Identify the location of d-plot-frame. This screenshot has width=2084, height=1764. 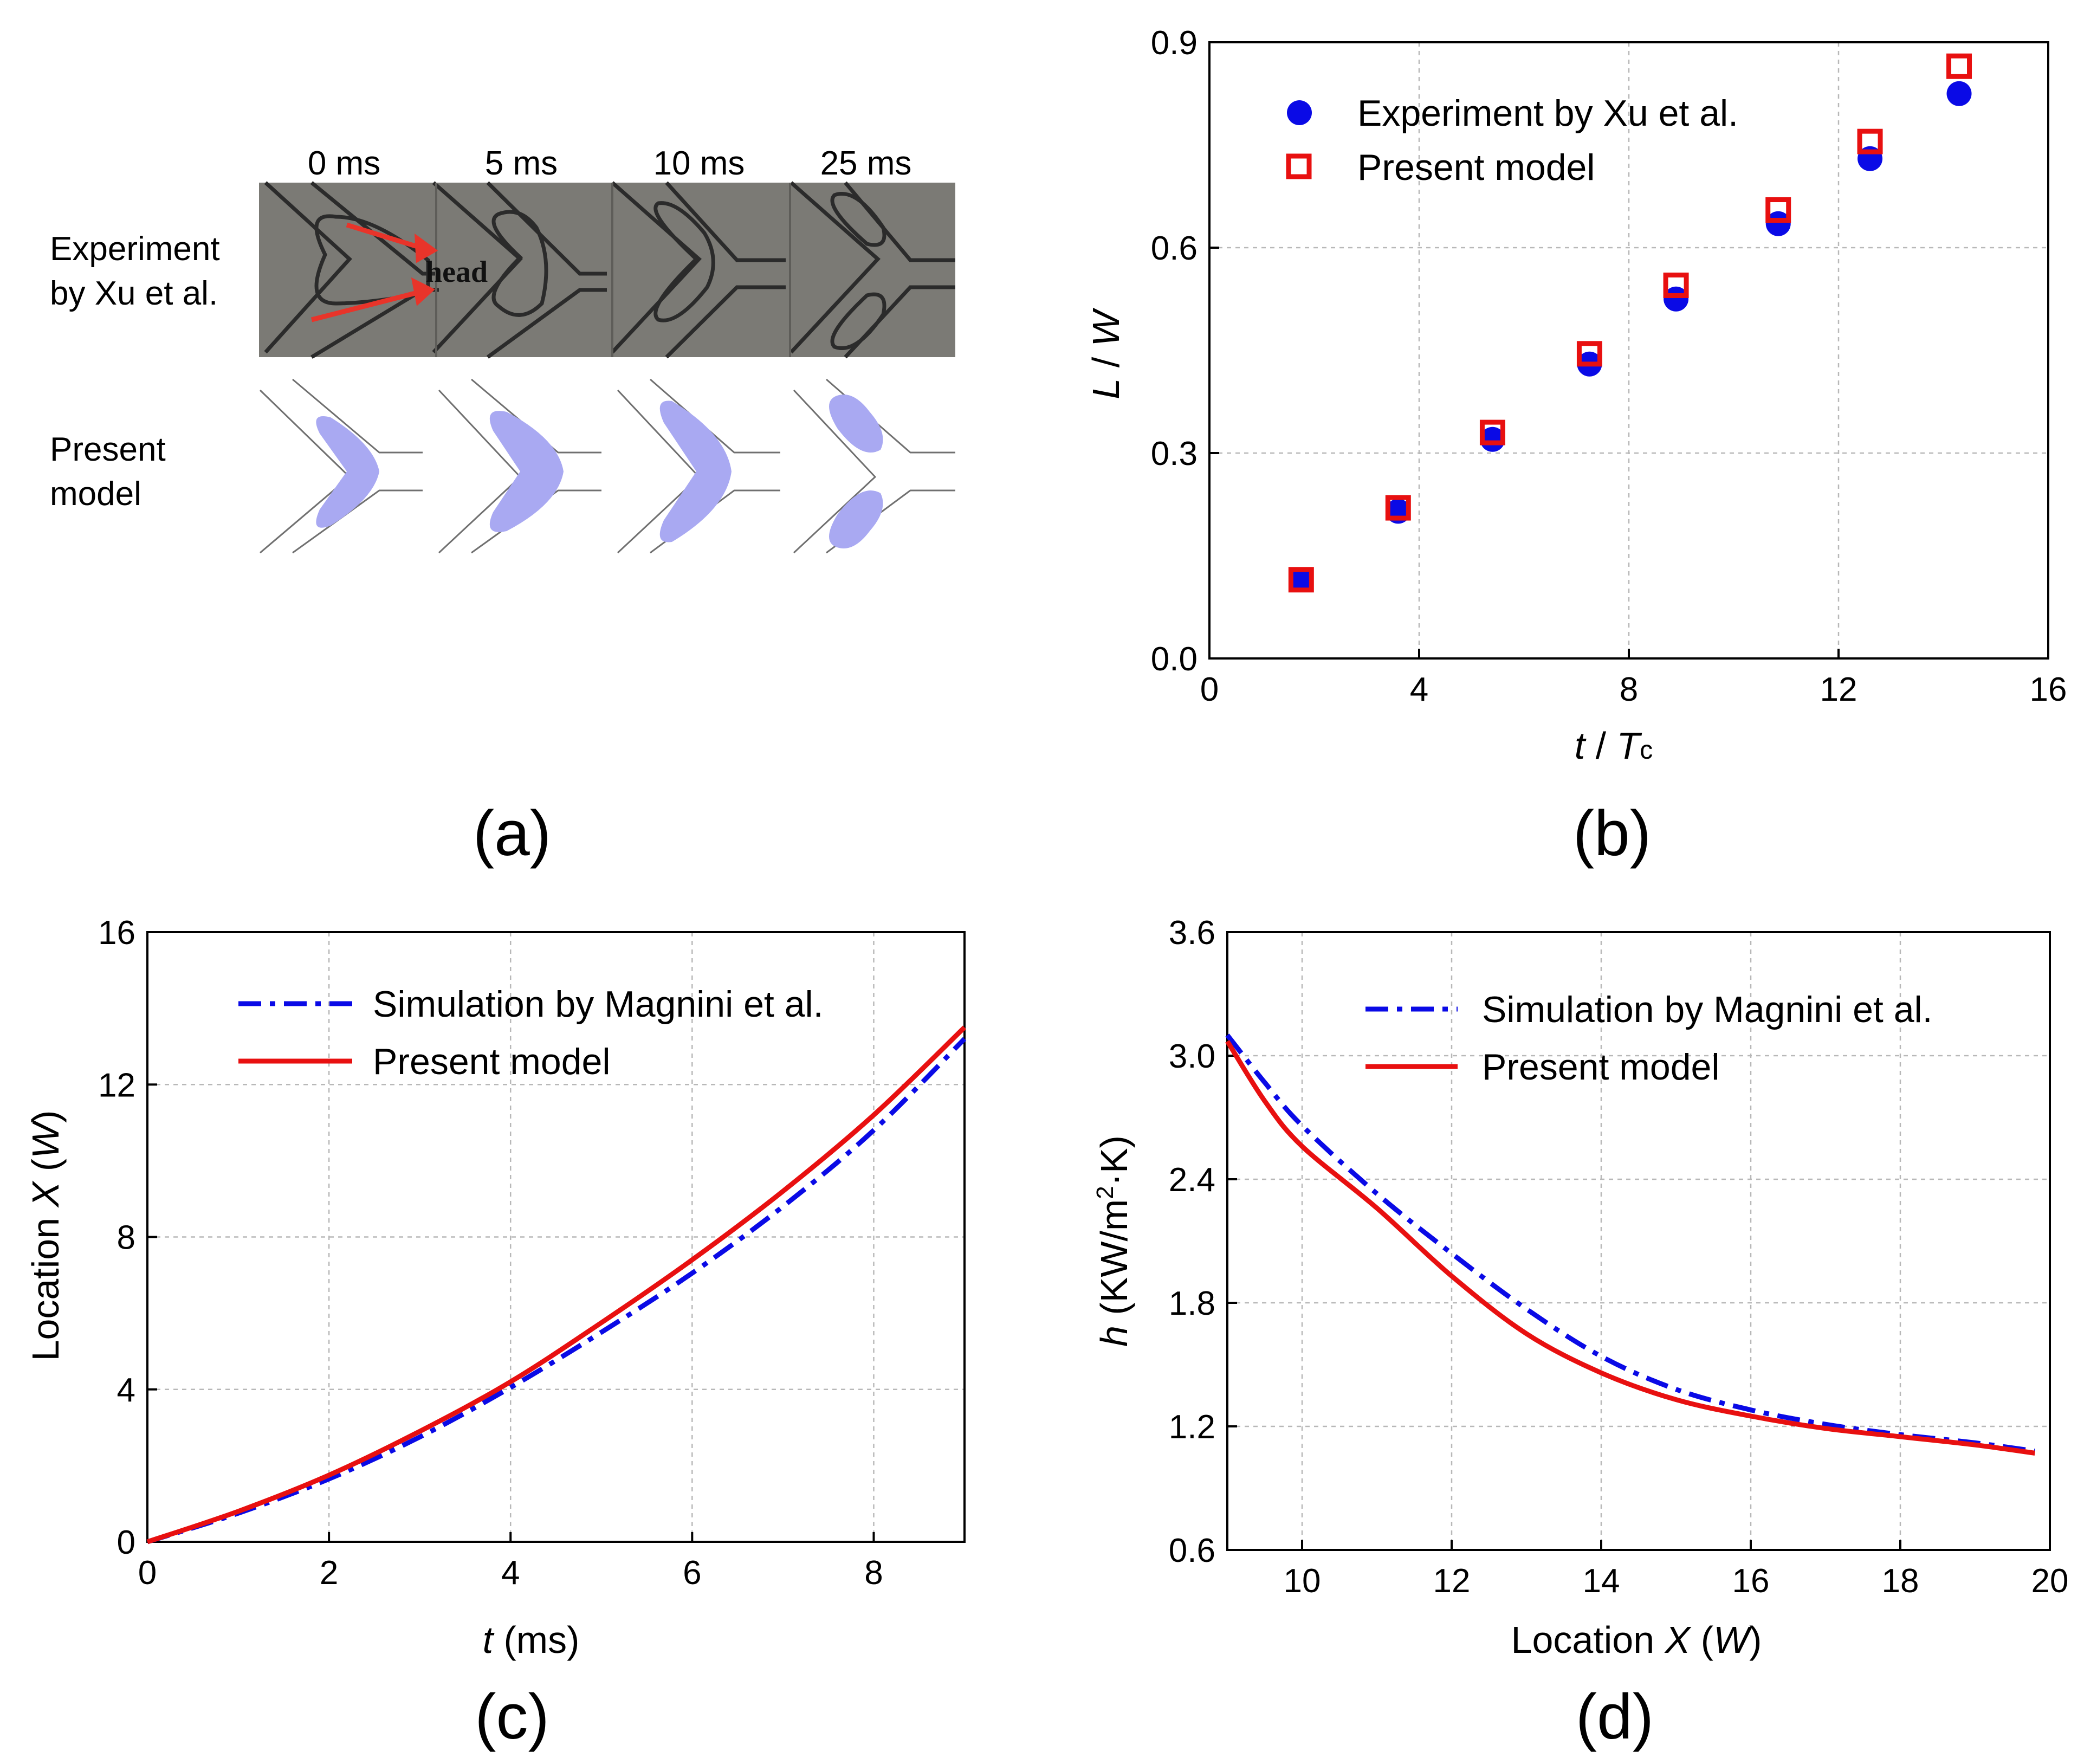
(1638, 1241).